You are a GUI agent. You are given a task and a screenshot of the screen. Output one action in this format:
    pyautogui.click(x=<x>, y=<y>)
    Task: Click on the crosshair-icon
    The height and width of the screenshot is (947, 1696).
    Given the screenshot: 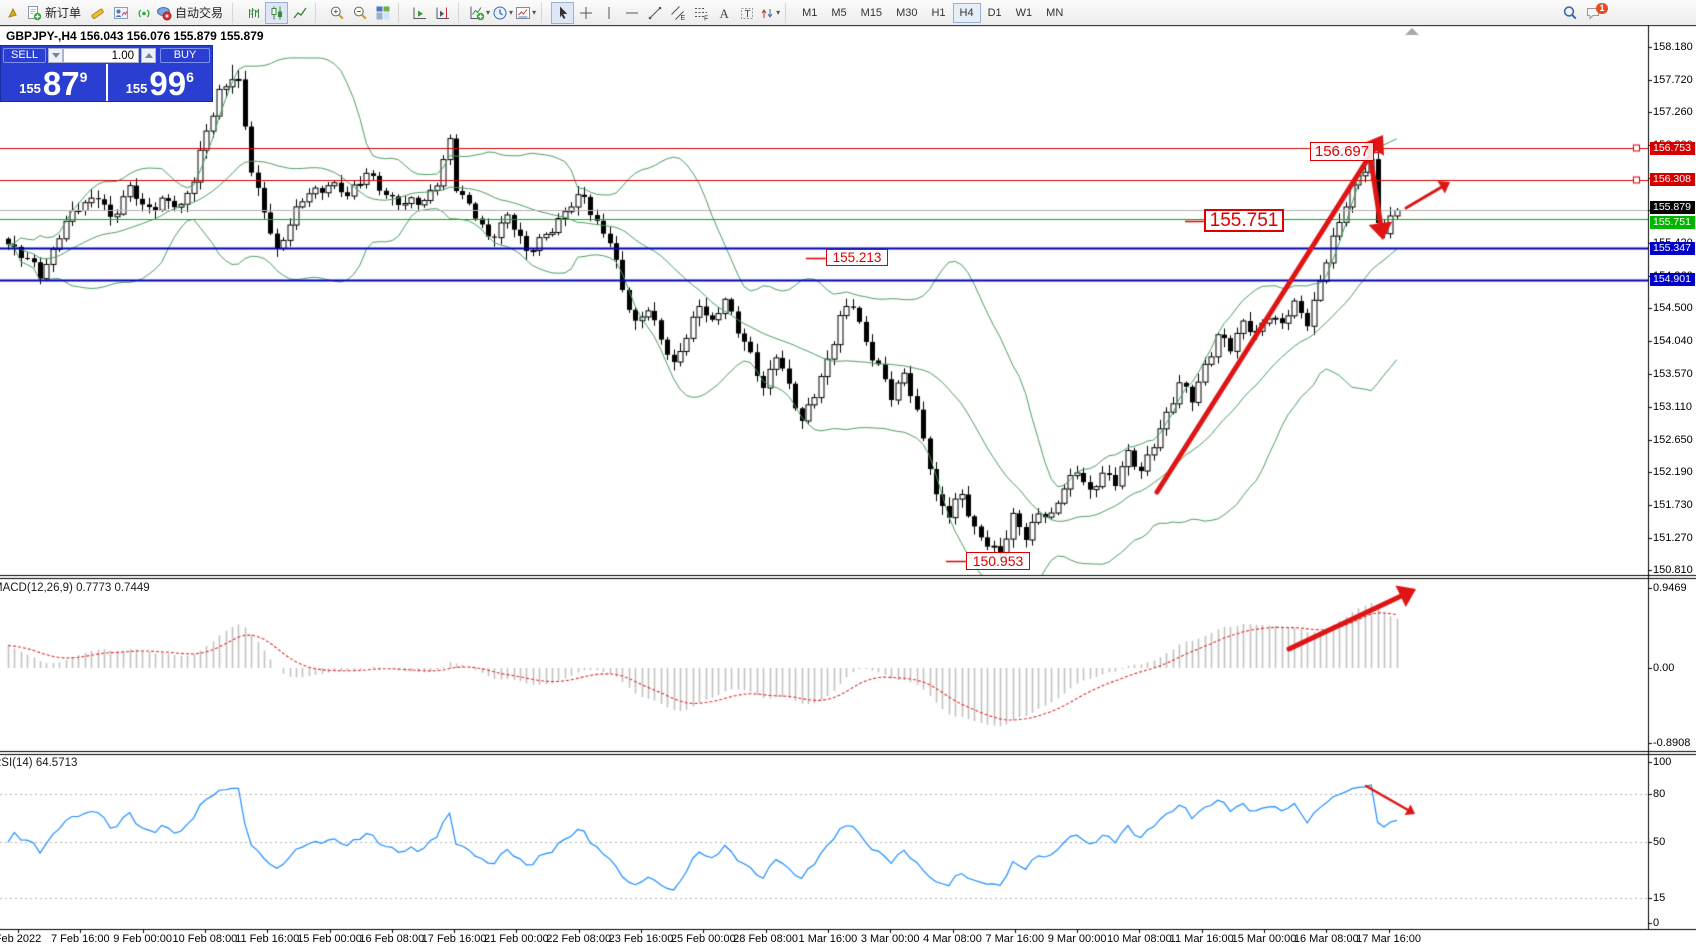 What is the action you would take?
    pyautogui.click(x=586, y=13)
    